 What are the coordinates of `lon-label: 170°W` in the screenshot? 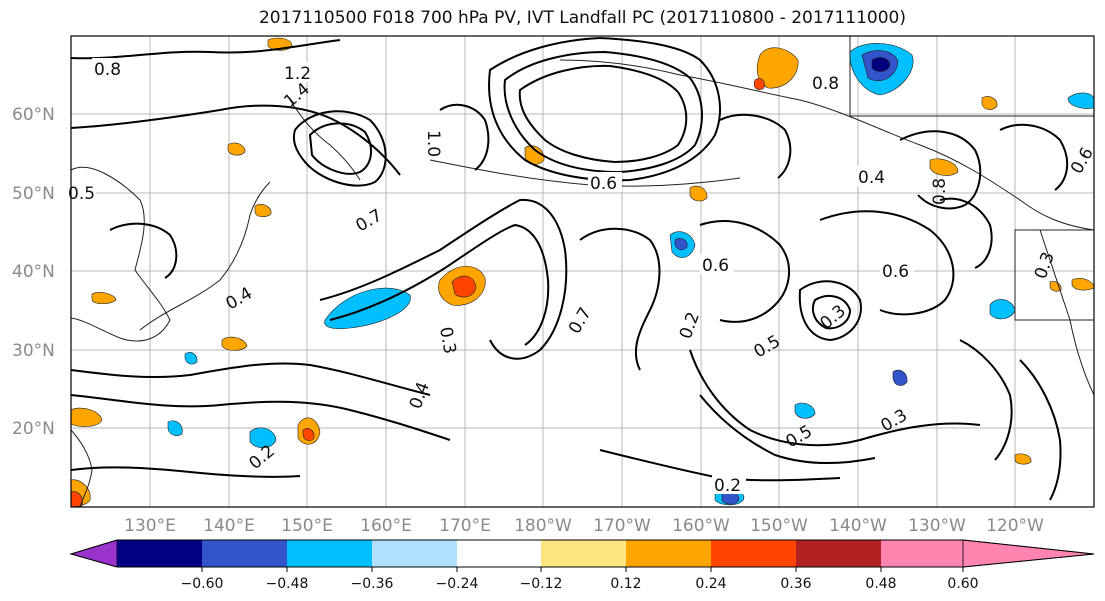 It's located at (622, 526).